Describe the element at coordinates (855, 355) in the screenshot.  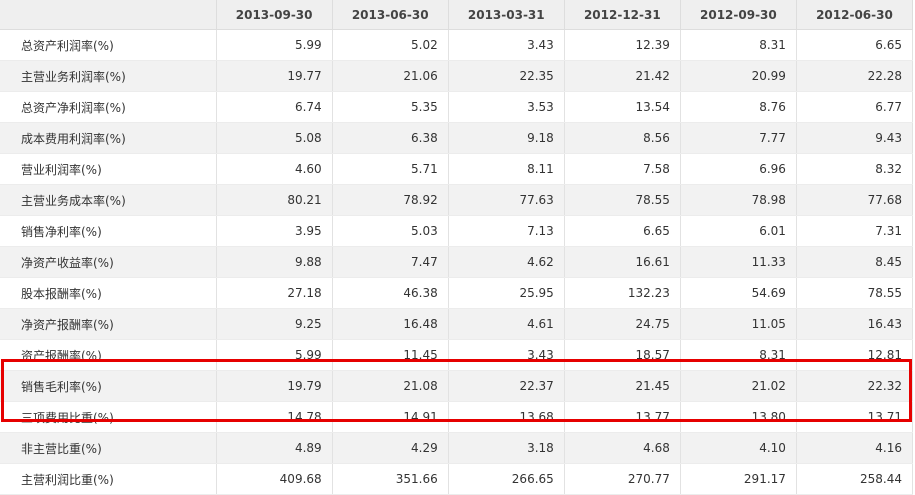
I see `table-cell: 12.81` at that location.